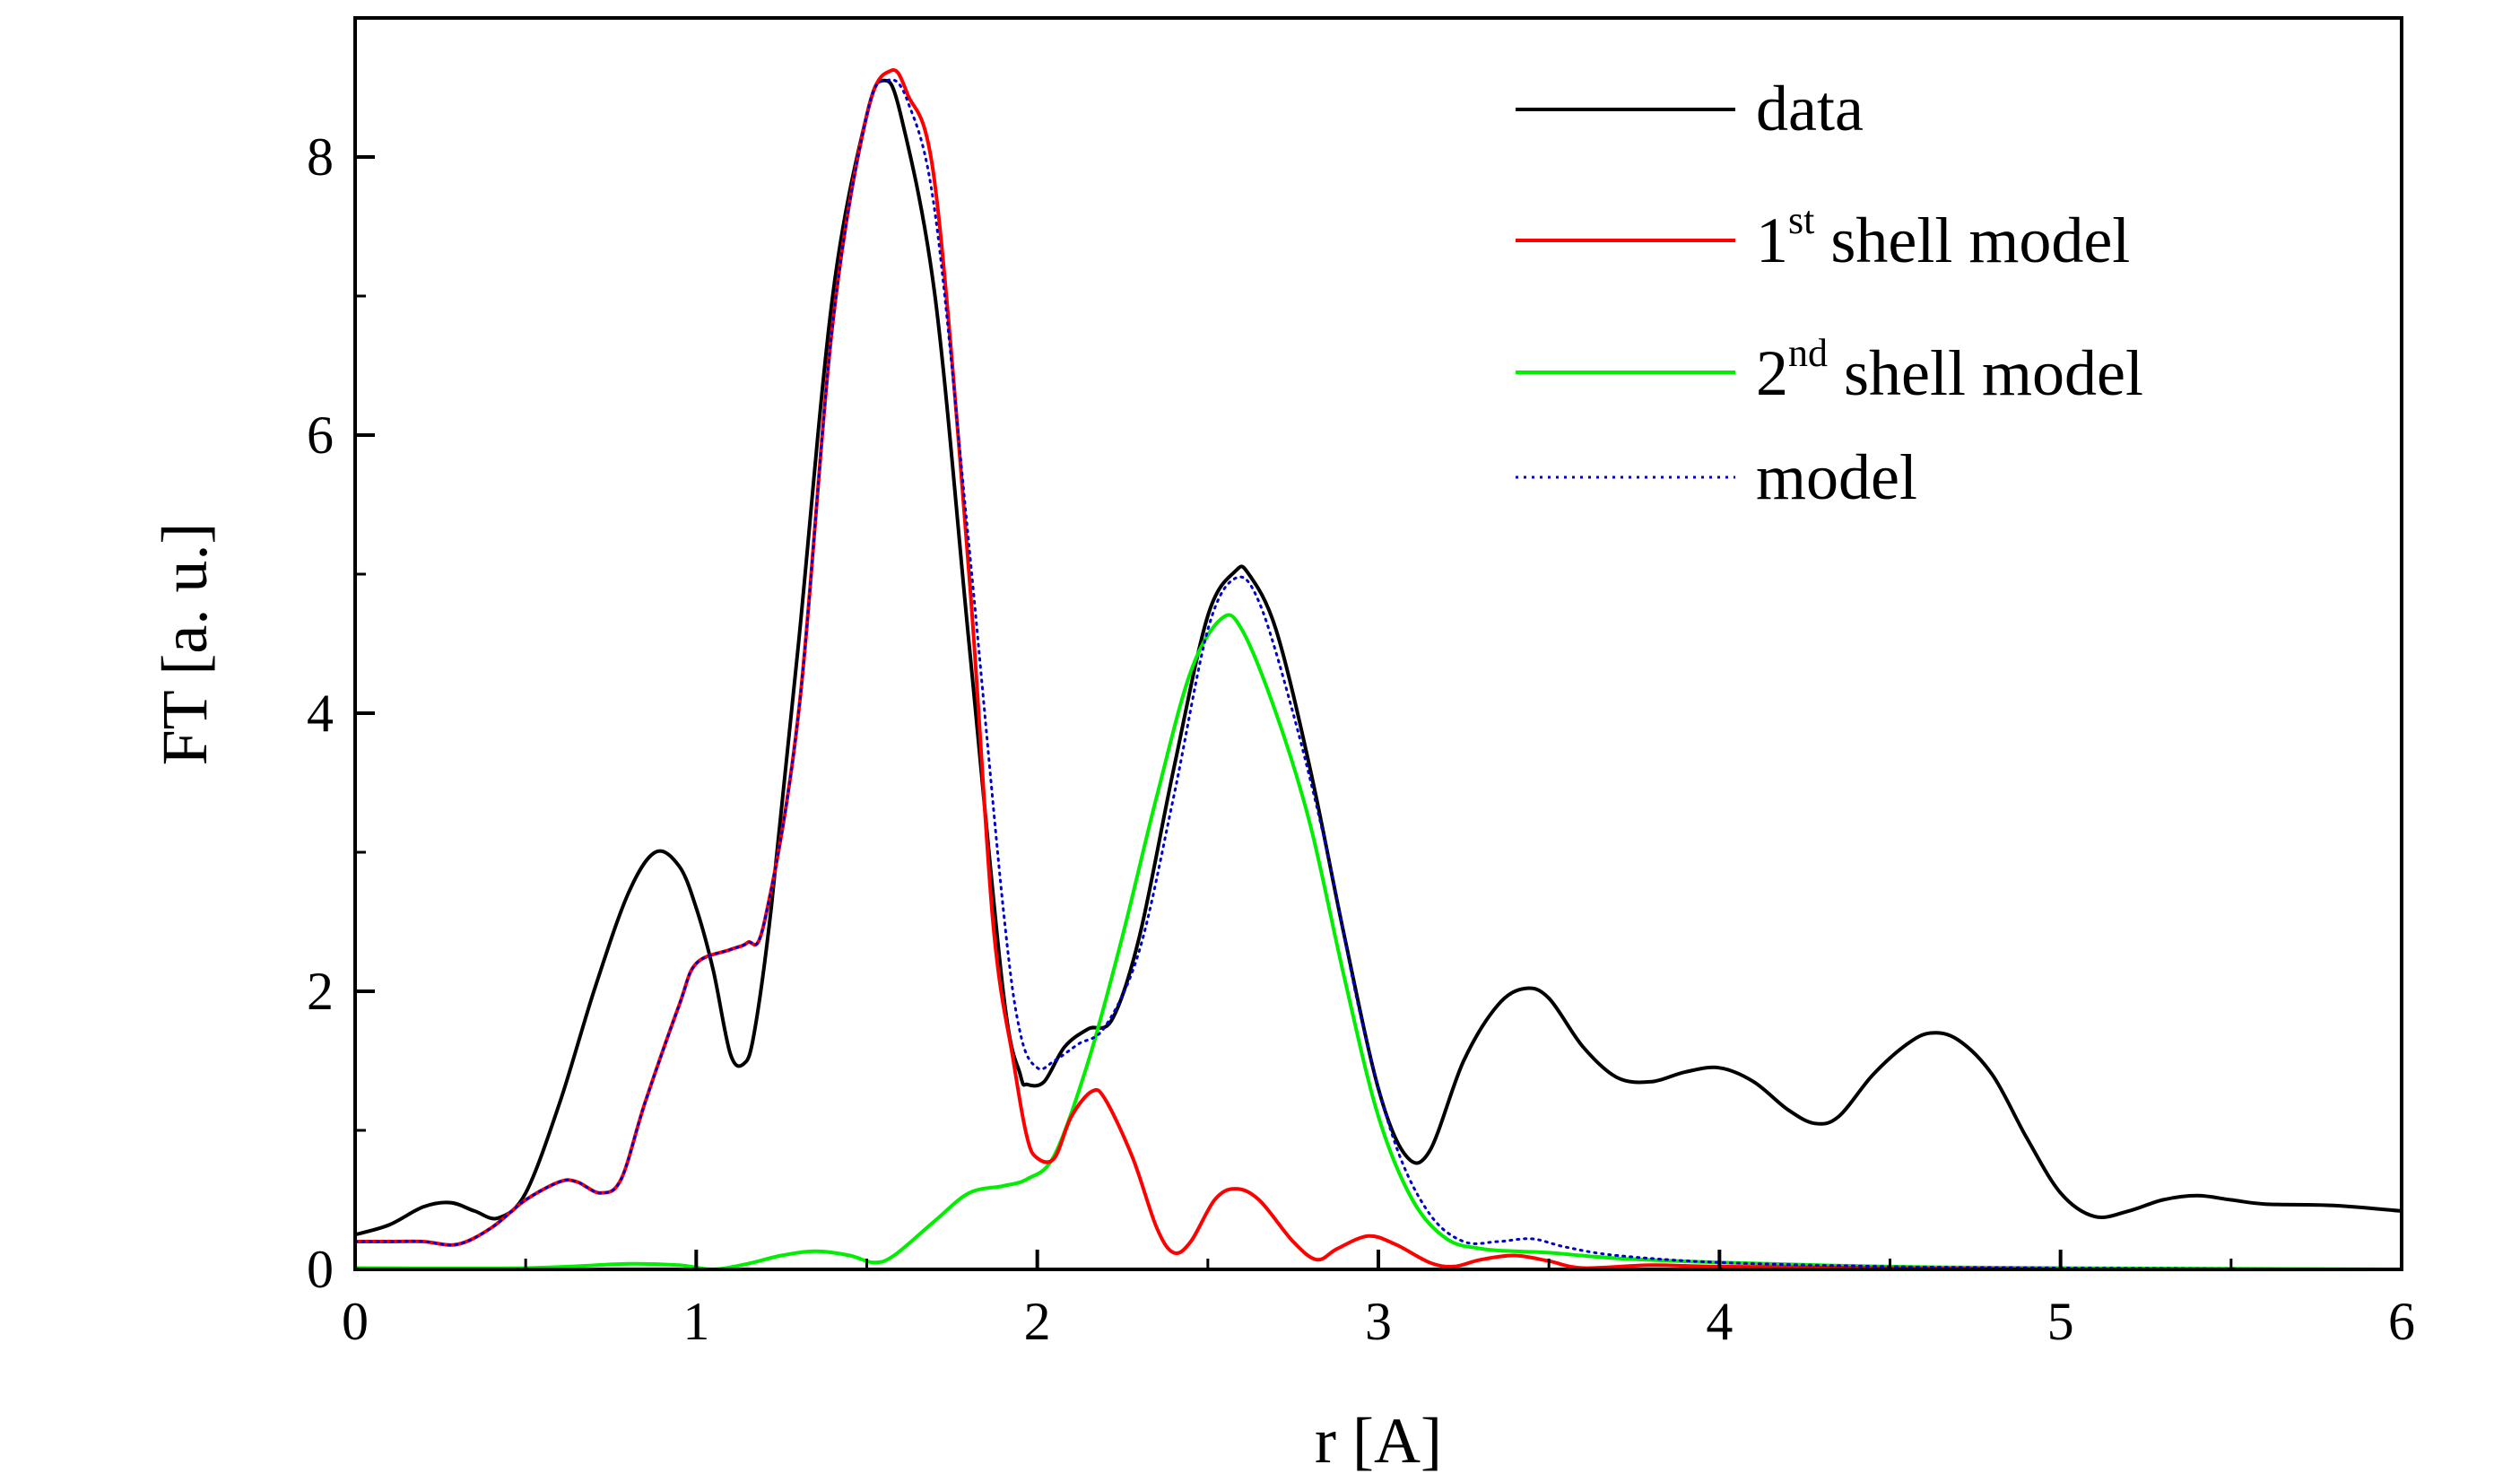  What do you see at coordinates (1772, 241) in the screenshot?
I see `legend-first-shell-num: 1` at bounding box center [1772, 241].